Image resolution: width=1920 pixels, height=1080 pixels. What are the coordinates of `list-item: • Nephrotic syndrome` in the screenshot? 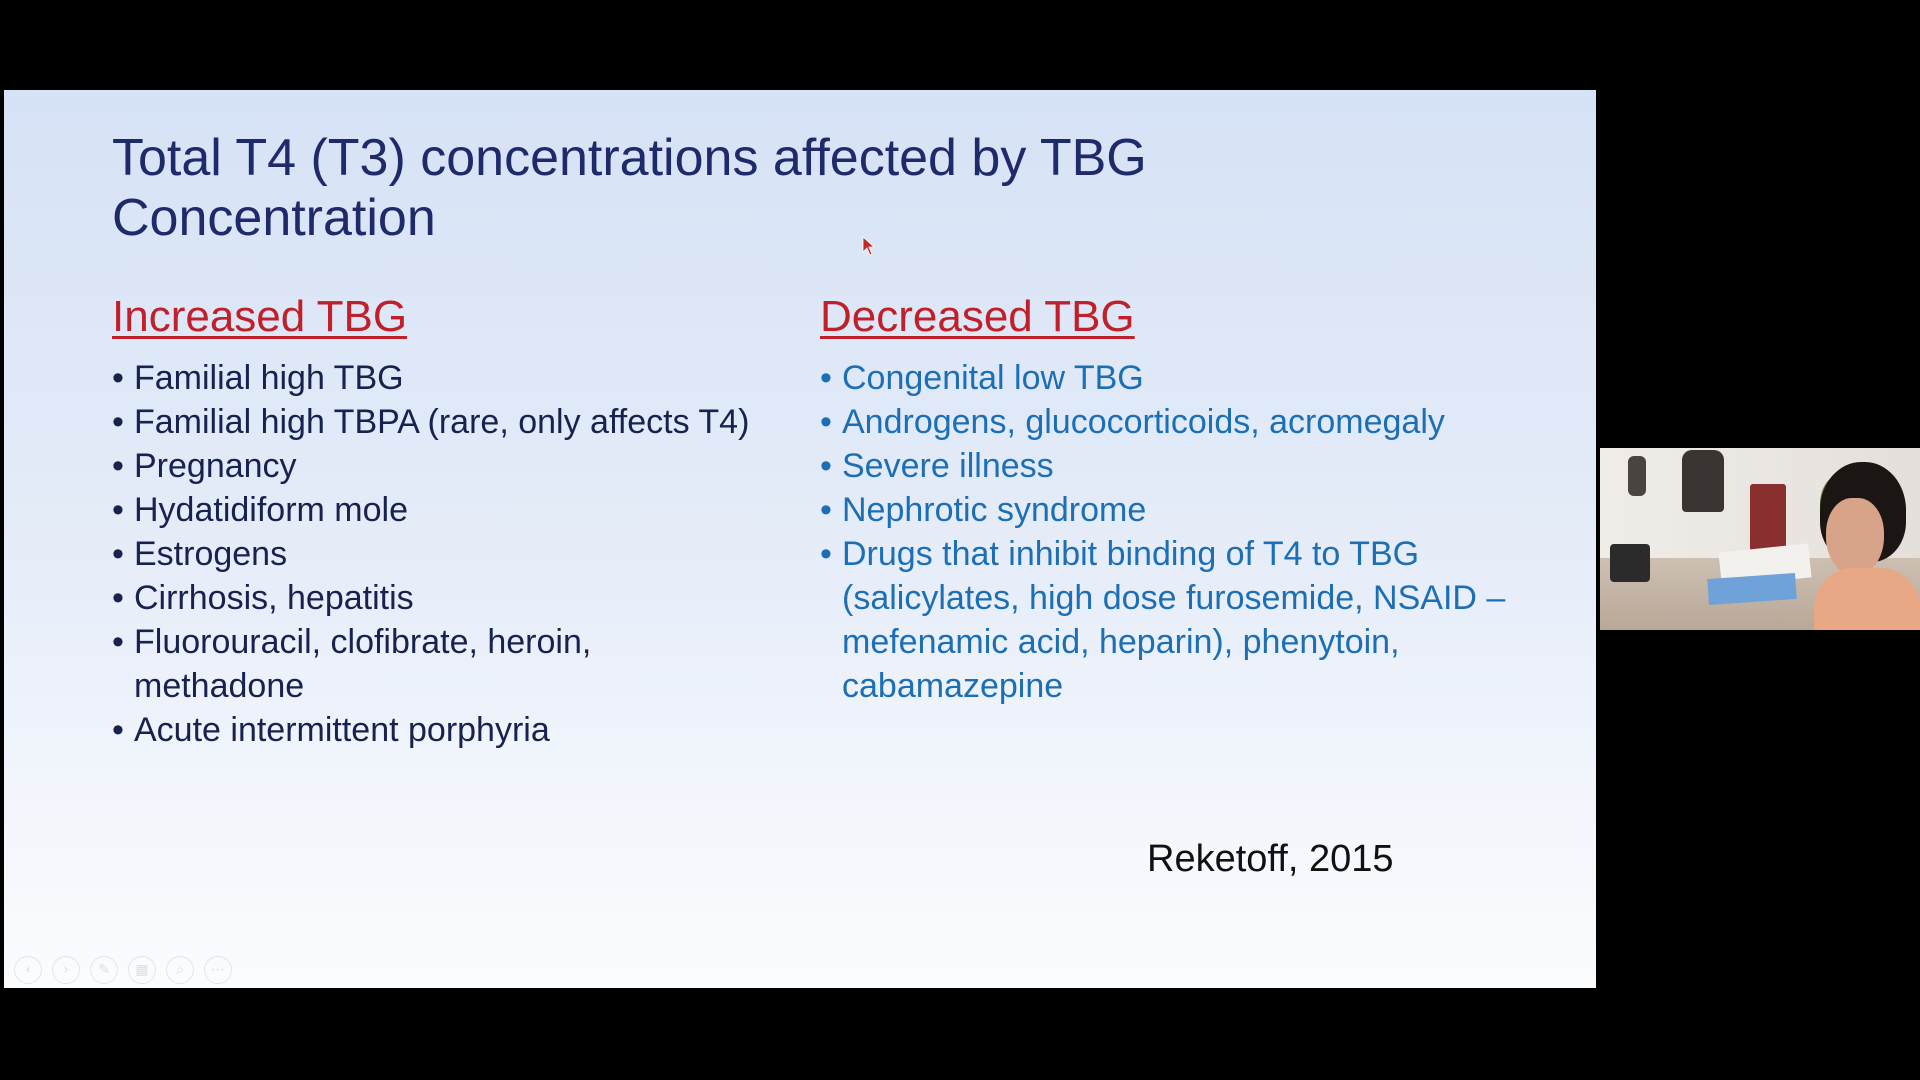 It's located at (1180, 510).